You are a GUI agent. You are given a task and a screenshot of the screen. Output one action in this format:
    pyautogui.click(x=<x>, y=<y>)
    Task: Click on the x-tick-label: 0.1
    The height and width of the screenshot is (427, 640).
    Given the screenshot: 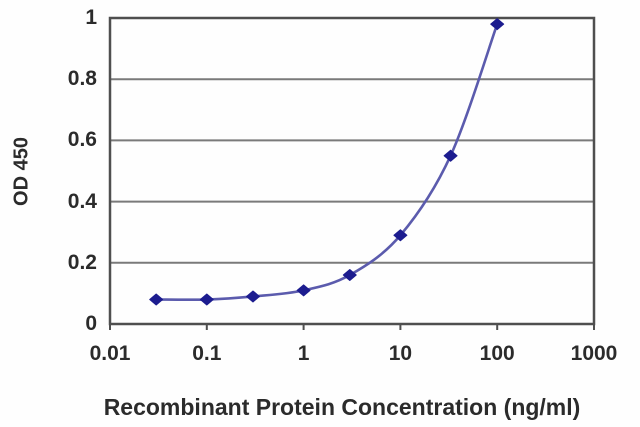 What is the action you would take?
    pyautogui.click(x=207, y=353)
    